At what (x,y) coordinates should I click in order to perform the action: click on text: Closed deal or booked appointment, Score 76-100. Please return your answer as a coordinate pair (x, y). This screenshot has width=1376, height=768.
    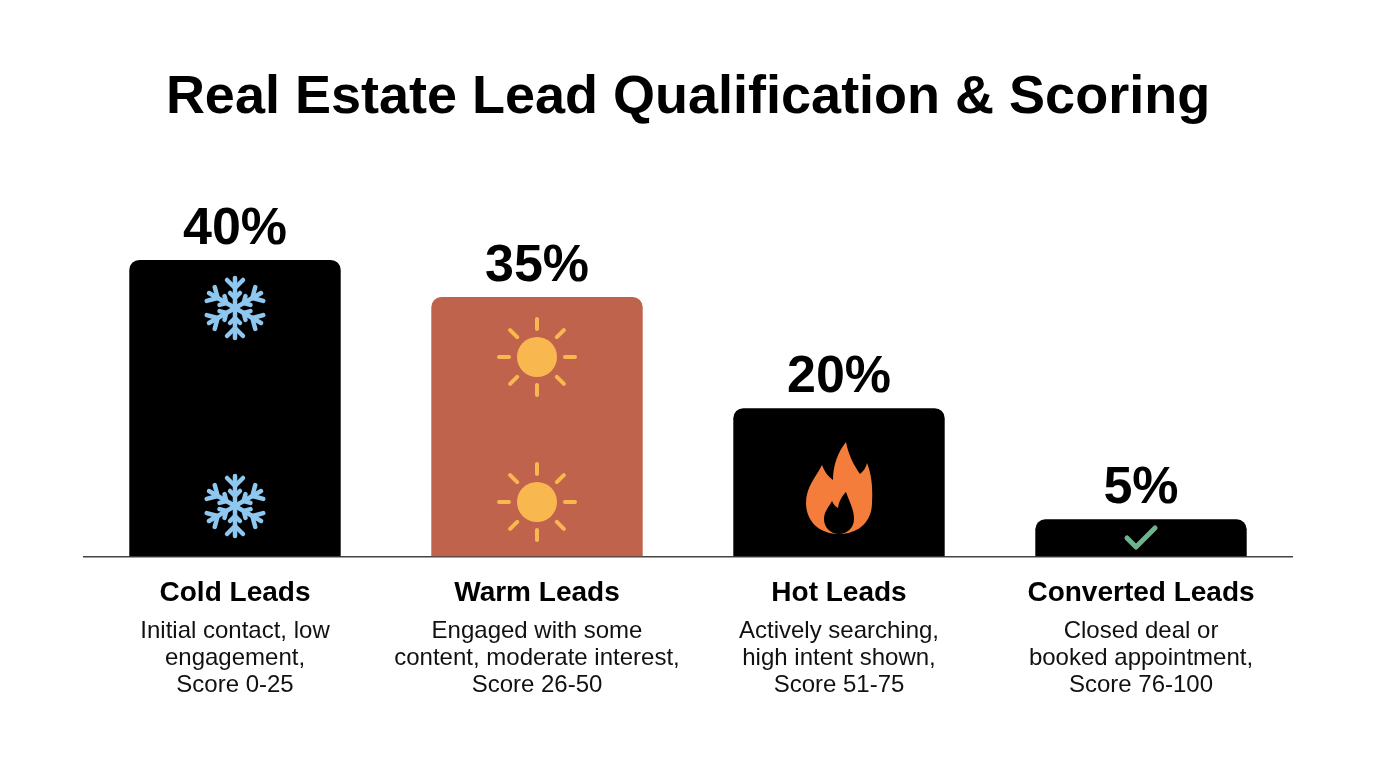
    Looking at the image, I should click on (1141, 657).